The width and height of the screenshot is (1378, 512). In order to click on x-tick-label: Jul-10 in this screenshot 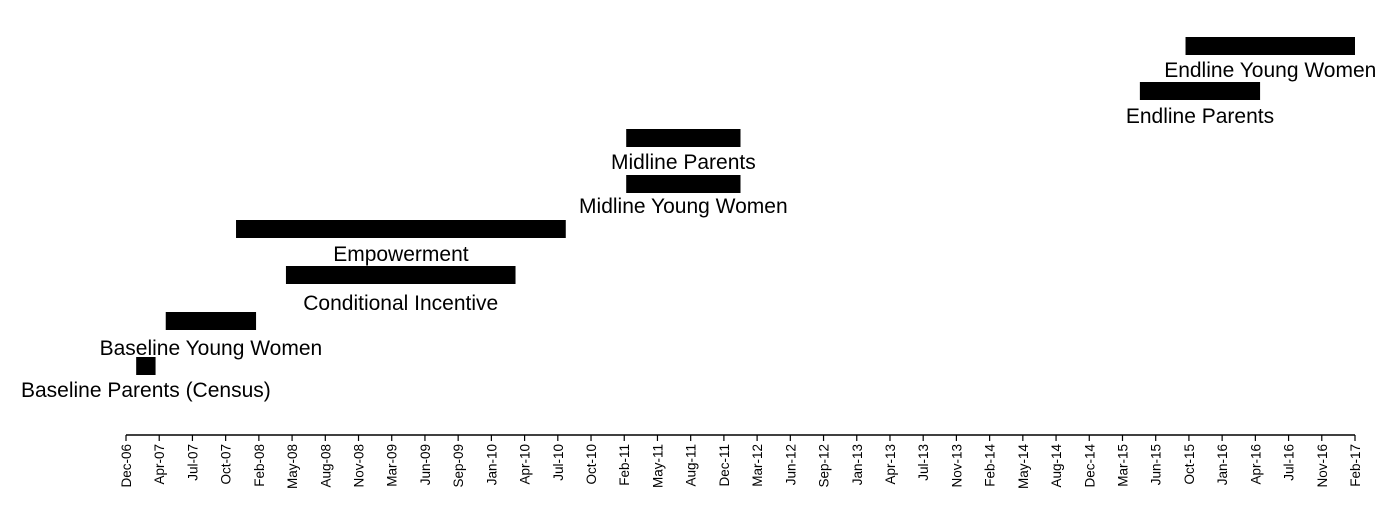, I will do `click(558, 462)`.